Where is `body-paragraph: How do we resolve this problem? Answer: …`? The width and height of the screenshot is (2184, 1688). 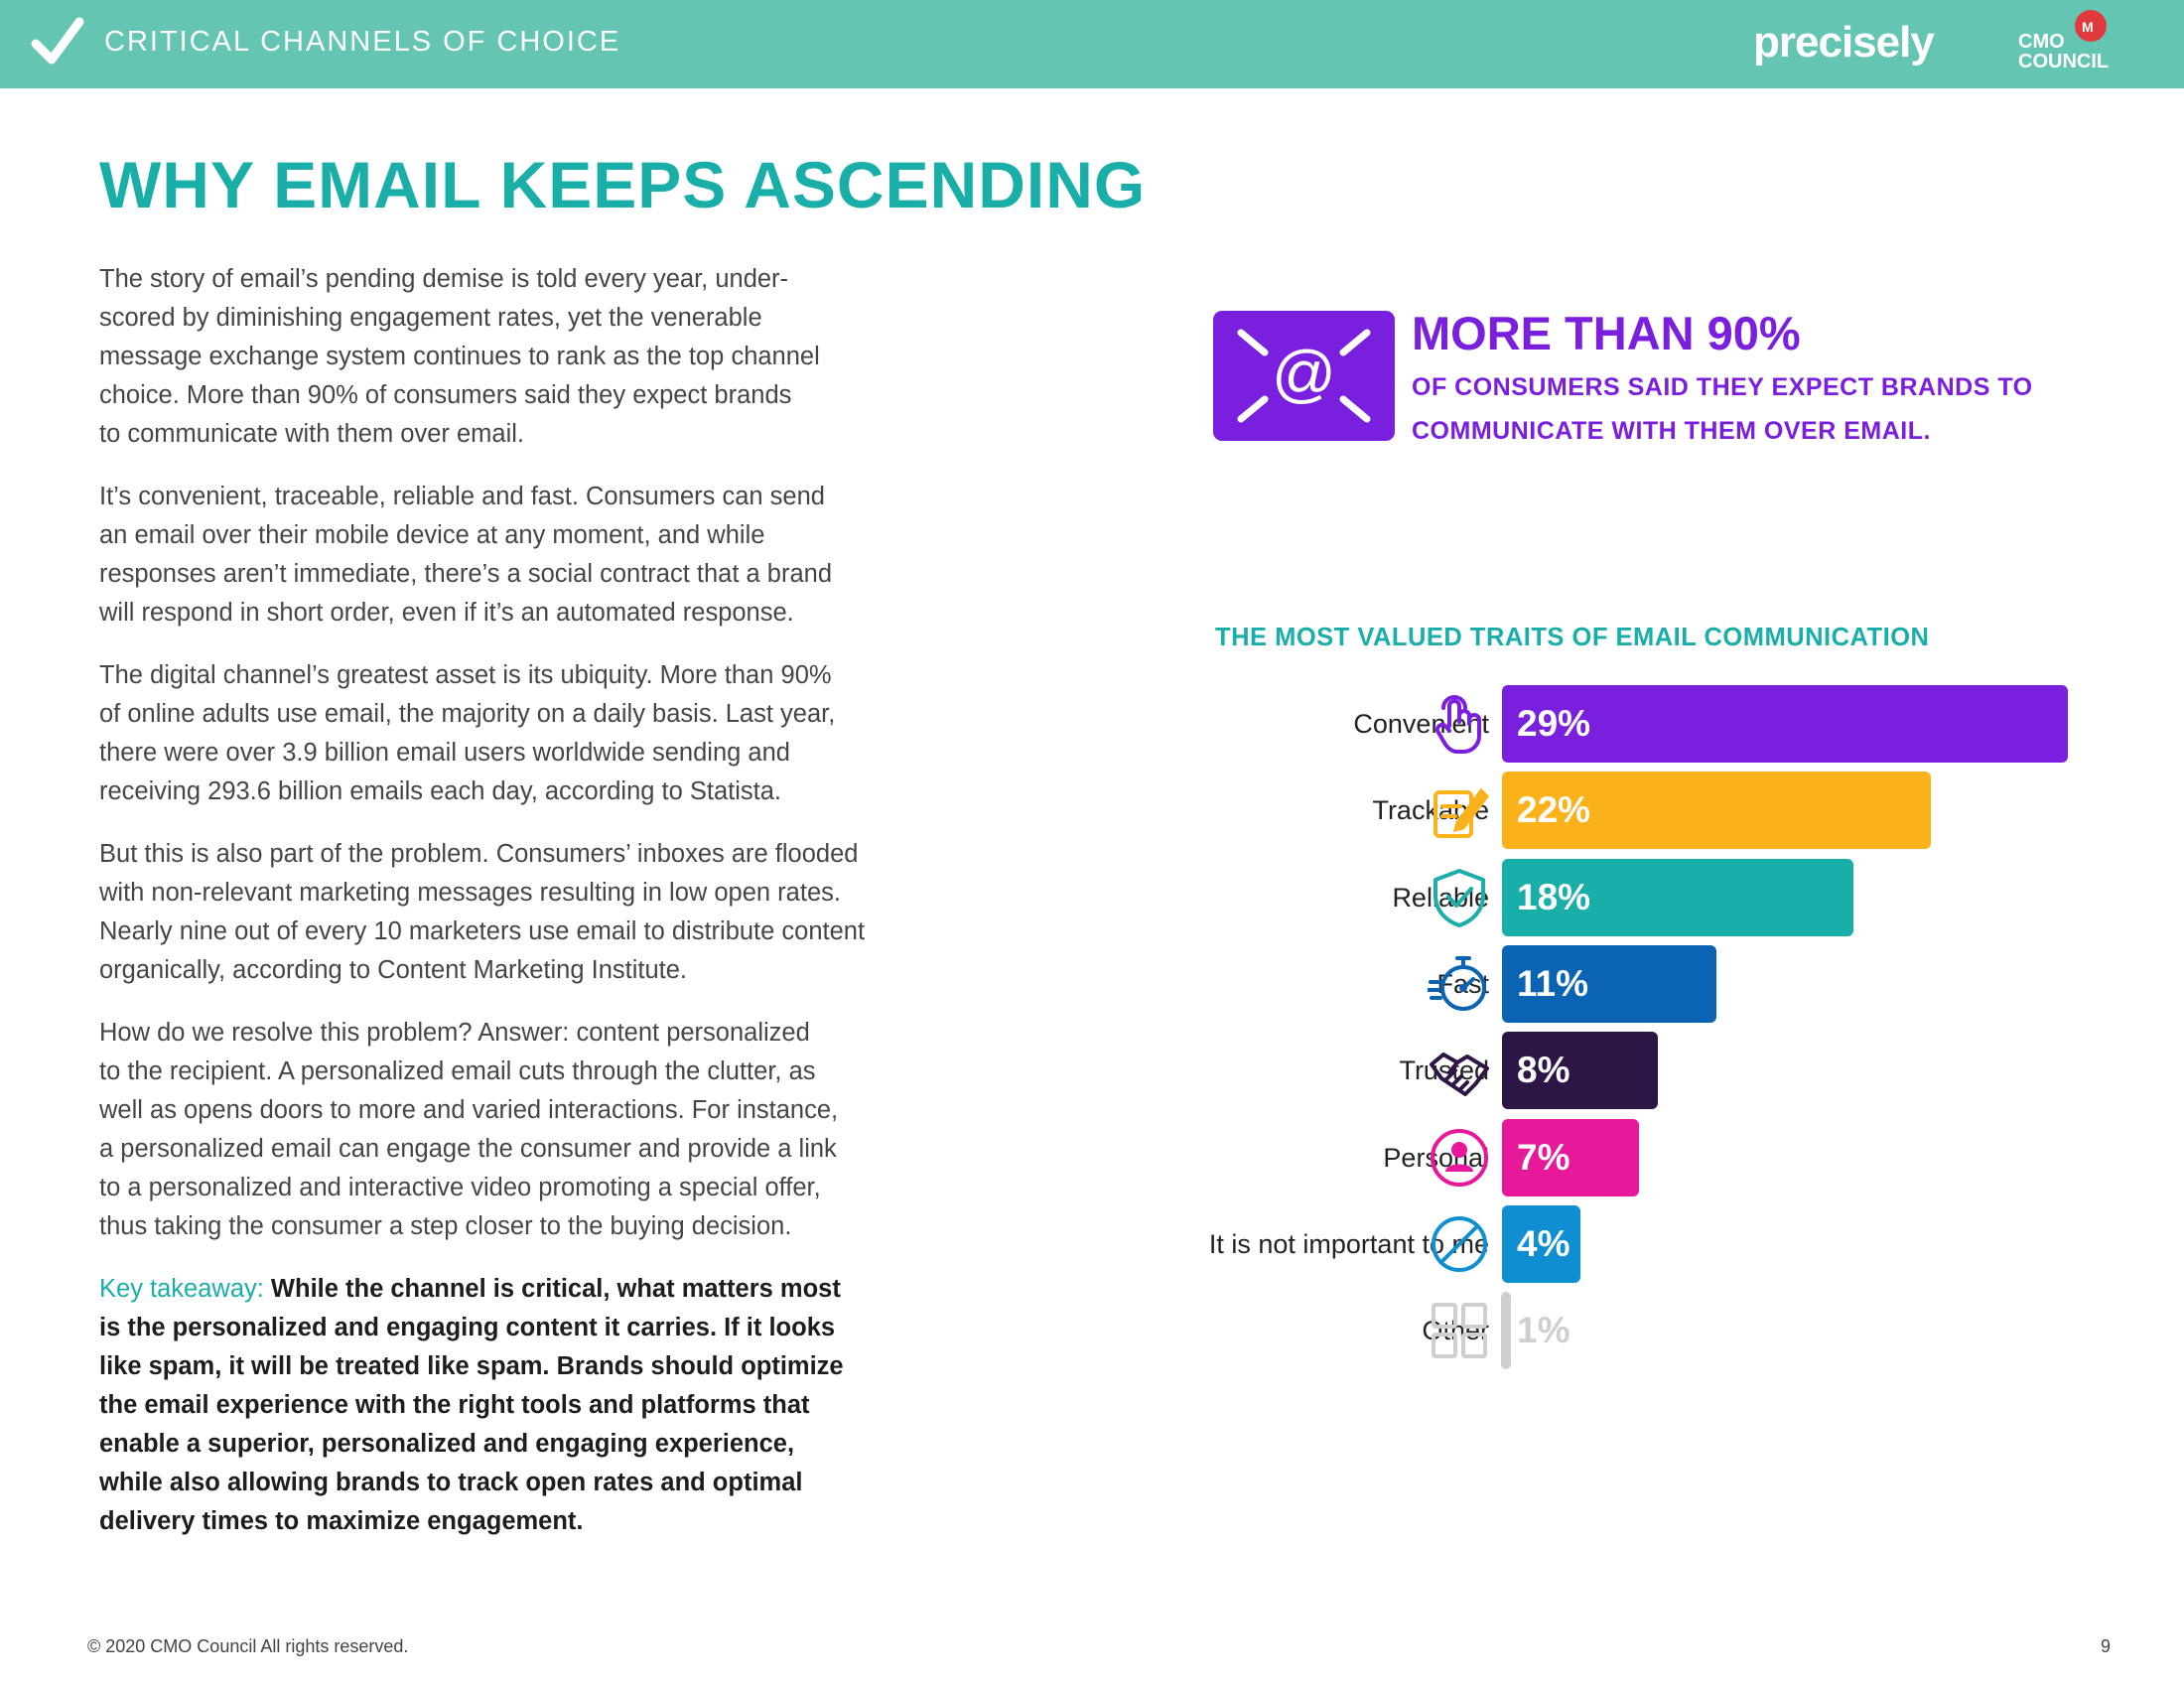 body-paragraph: How do we resolve this problem? Answer: … is located at coordinates (469, 1129).